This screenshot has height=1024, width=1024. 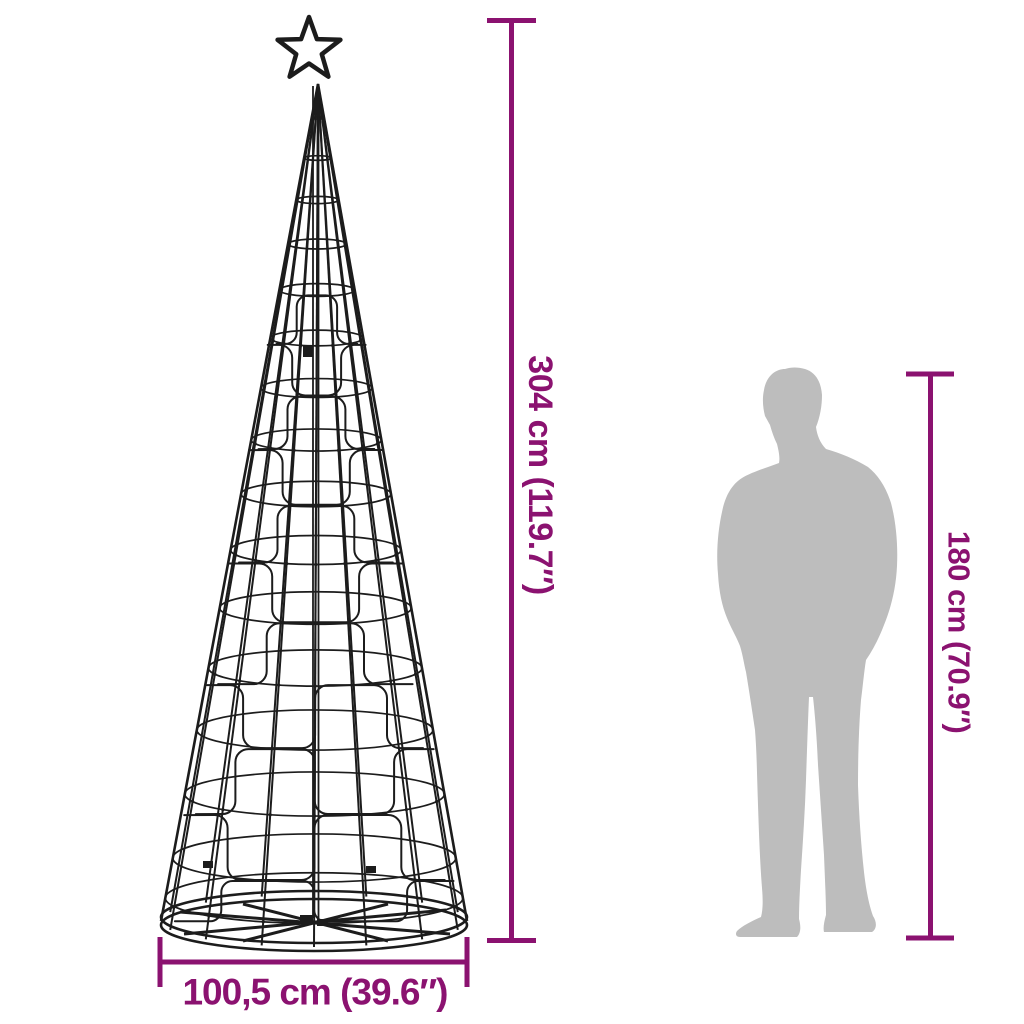 What do you see at coordinates (959, 632) in the screenshot?
I see `person-height-label: 180 cm (70.9″)` at bounding box center [959, 632].